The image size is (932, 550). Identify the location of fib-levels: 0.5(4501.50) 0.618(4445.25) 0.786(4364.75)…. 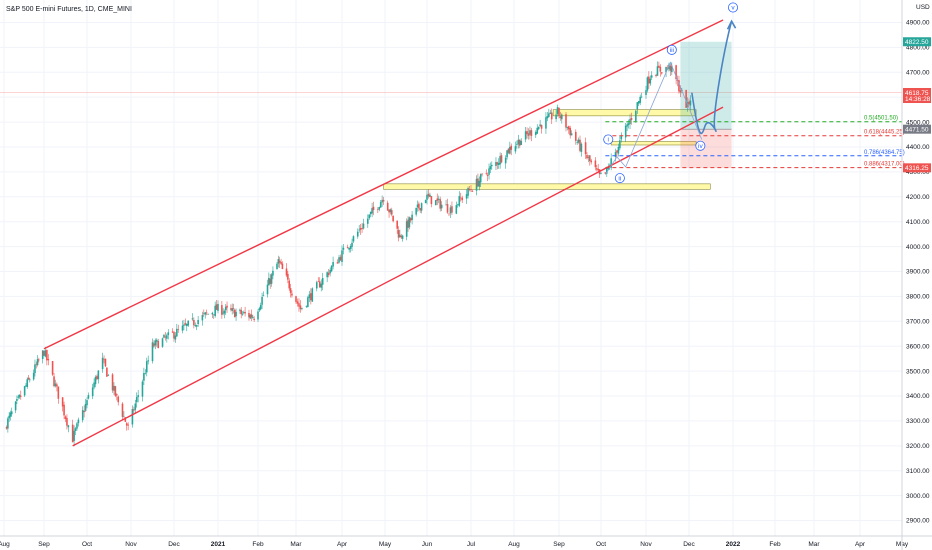
(755, 142).